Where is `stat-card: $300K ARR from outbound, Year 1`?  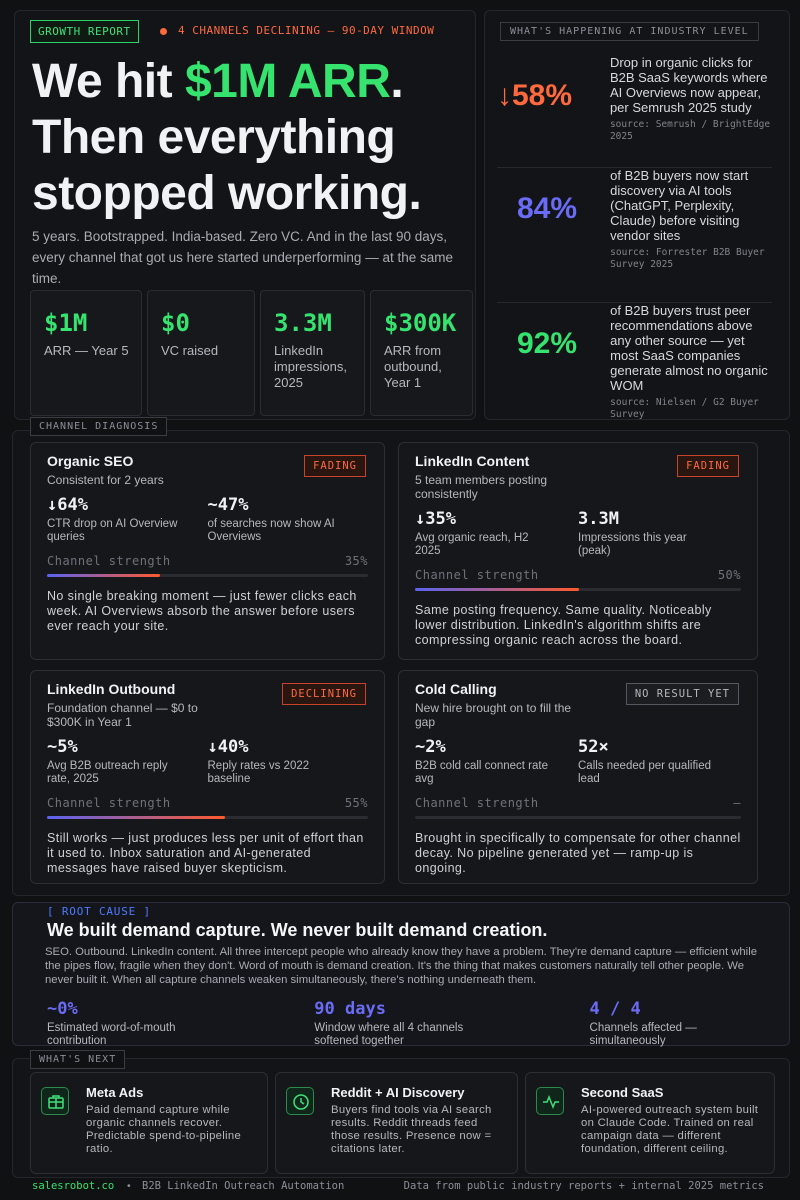 stat-card: $300K ARR from outbound, Year 1 is located at coordinates (421, 353).